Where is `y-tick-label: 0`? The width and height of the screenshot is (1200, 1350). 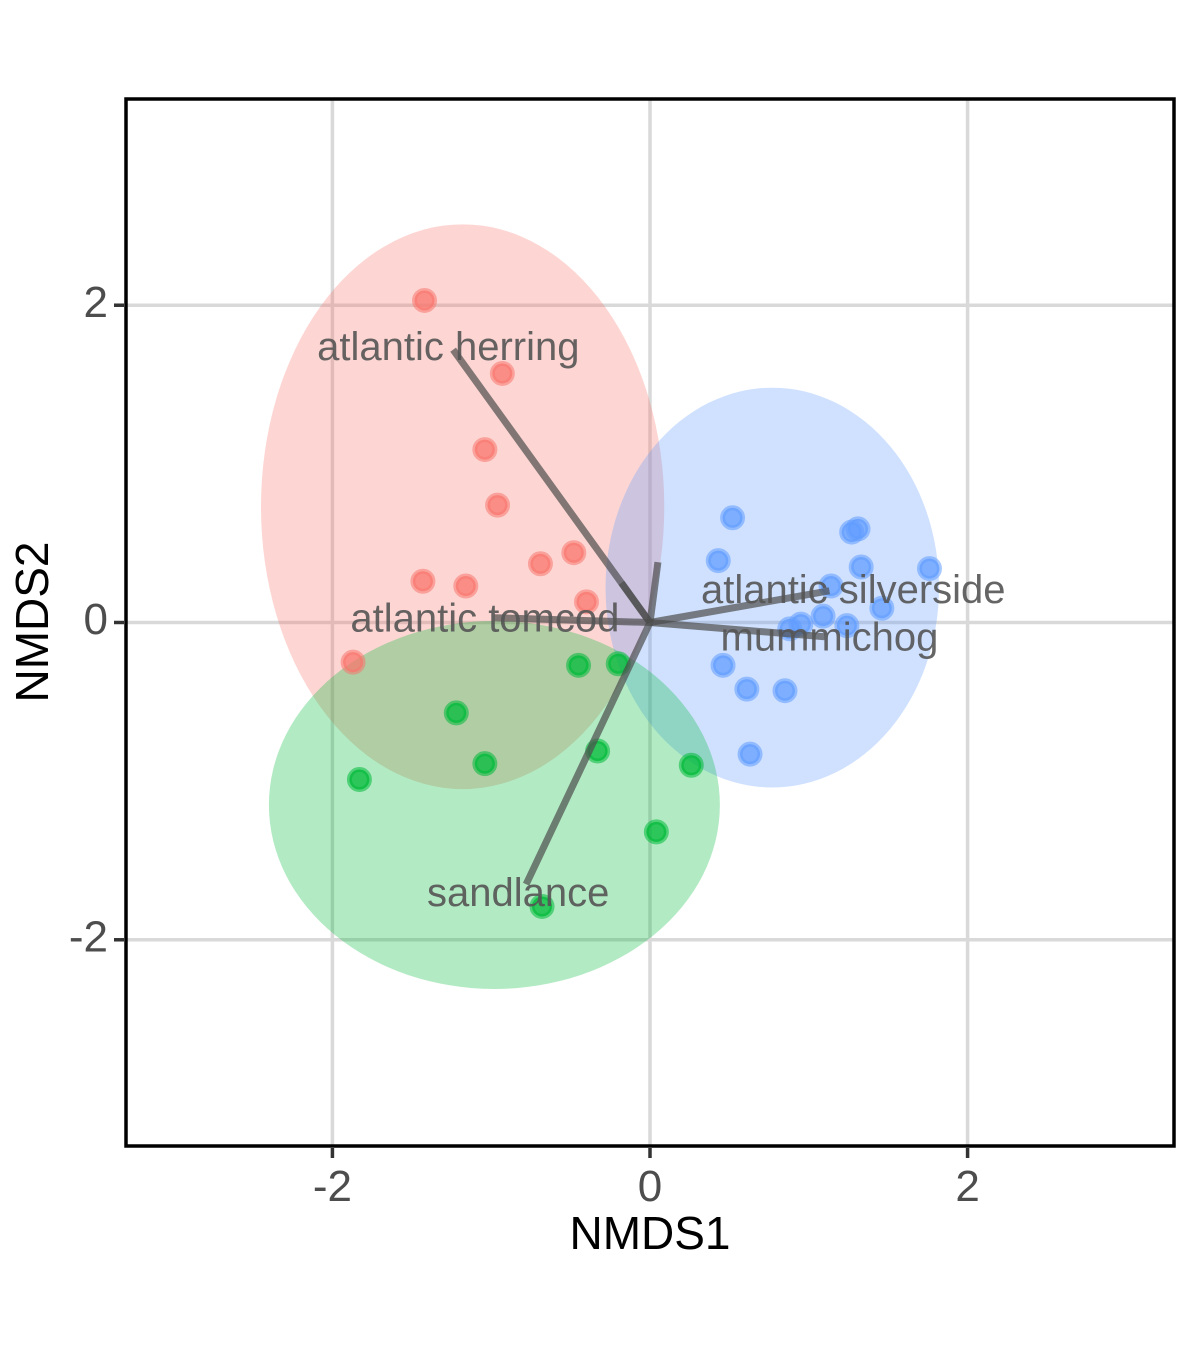
y-tick-label: 0 is located at coordinates (96, 619).